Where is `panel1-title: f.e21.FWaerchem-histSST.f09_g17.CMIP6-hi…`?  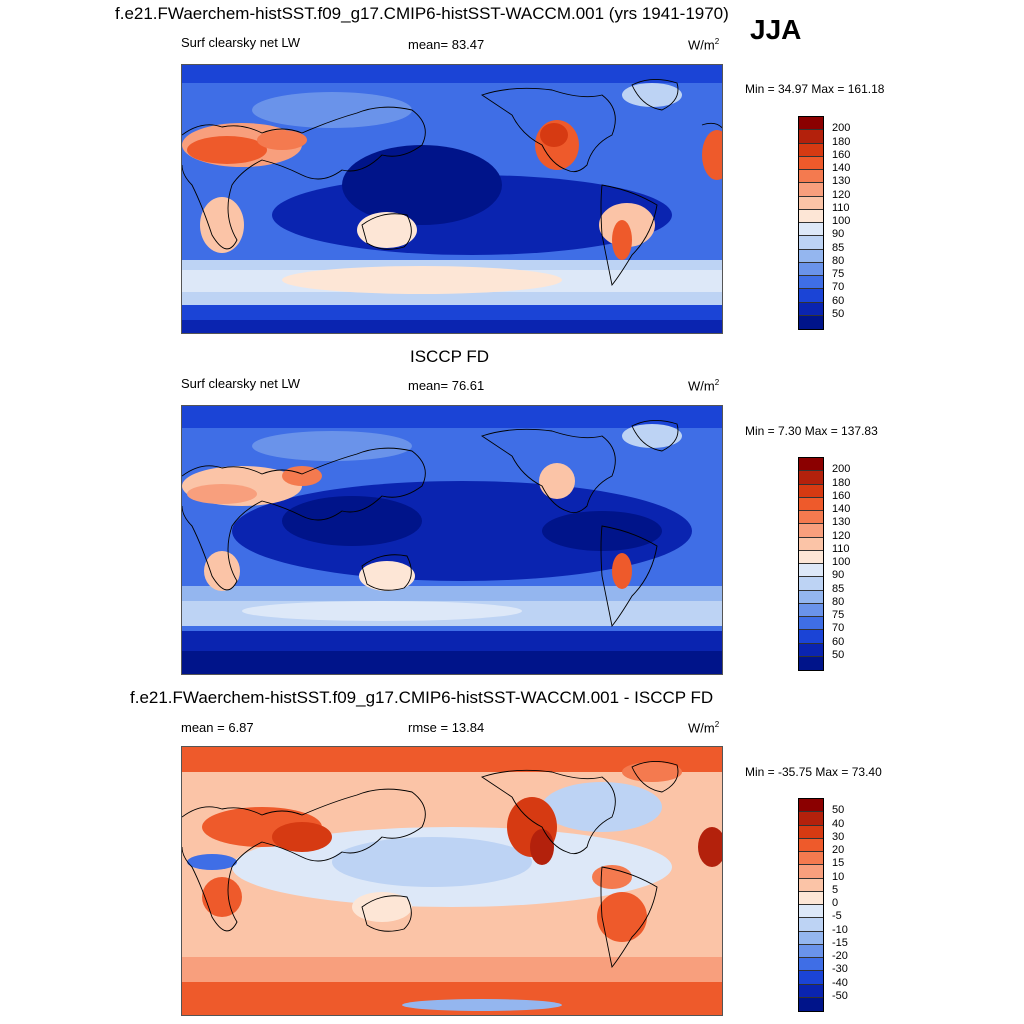
panel1-title: f.e21.FWaerchem-histSST.f09_g17.CMIP6-hi… is located at coordinates (422, 13).